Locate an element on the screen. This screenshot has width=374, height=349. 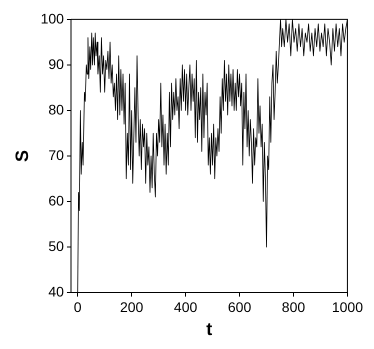
x-tick-label: 600 is located at coordinates (240, 306).